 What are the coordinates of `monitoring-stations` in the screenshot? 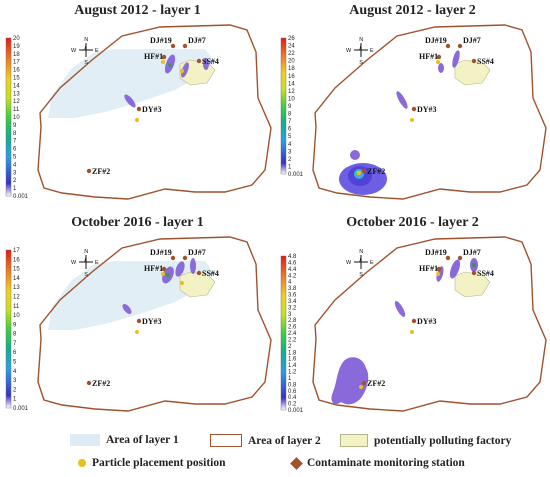 It's located at (419, 108).